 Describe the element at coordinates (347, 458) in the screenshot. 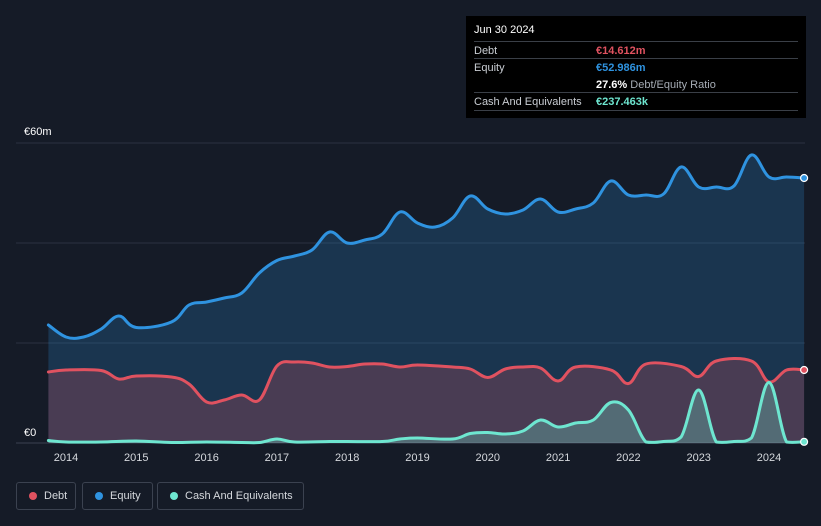

I see `x-tick-label: 2018` at that location.